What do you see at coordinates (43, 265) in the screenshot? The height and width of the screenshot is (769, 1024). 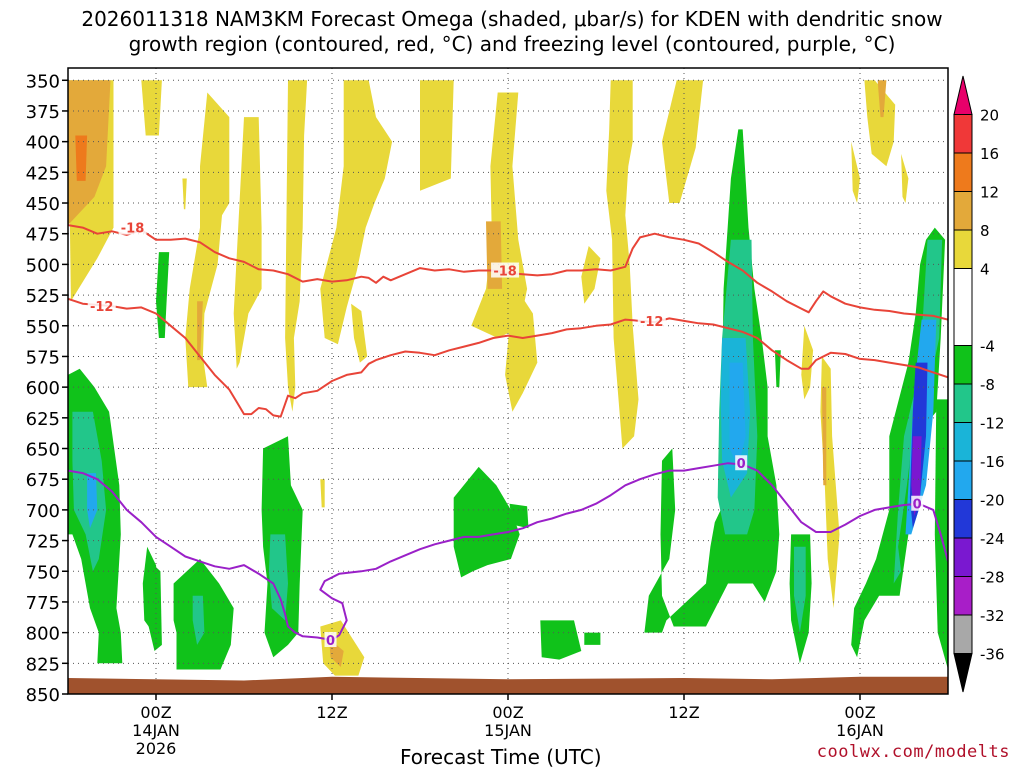 I see `y-tick-label: 500` at bounding box center [43, 265].